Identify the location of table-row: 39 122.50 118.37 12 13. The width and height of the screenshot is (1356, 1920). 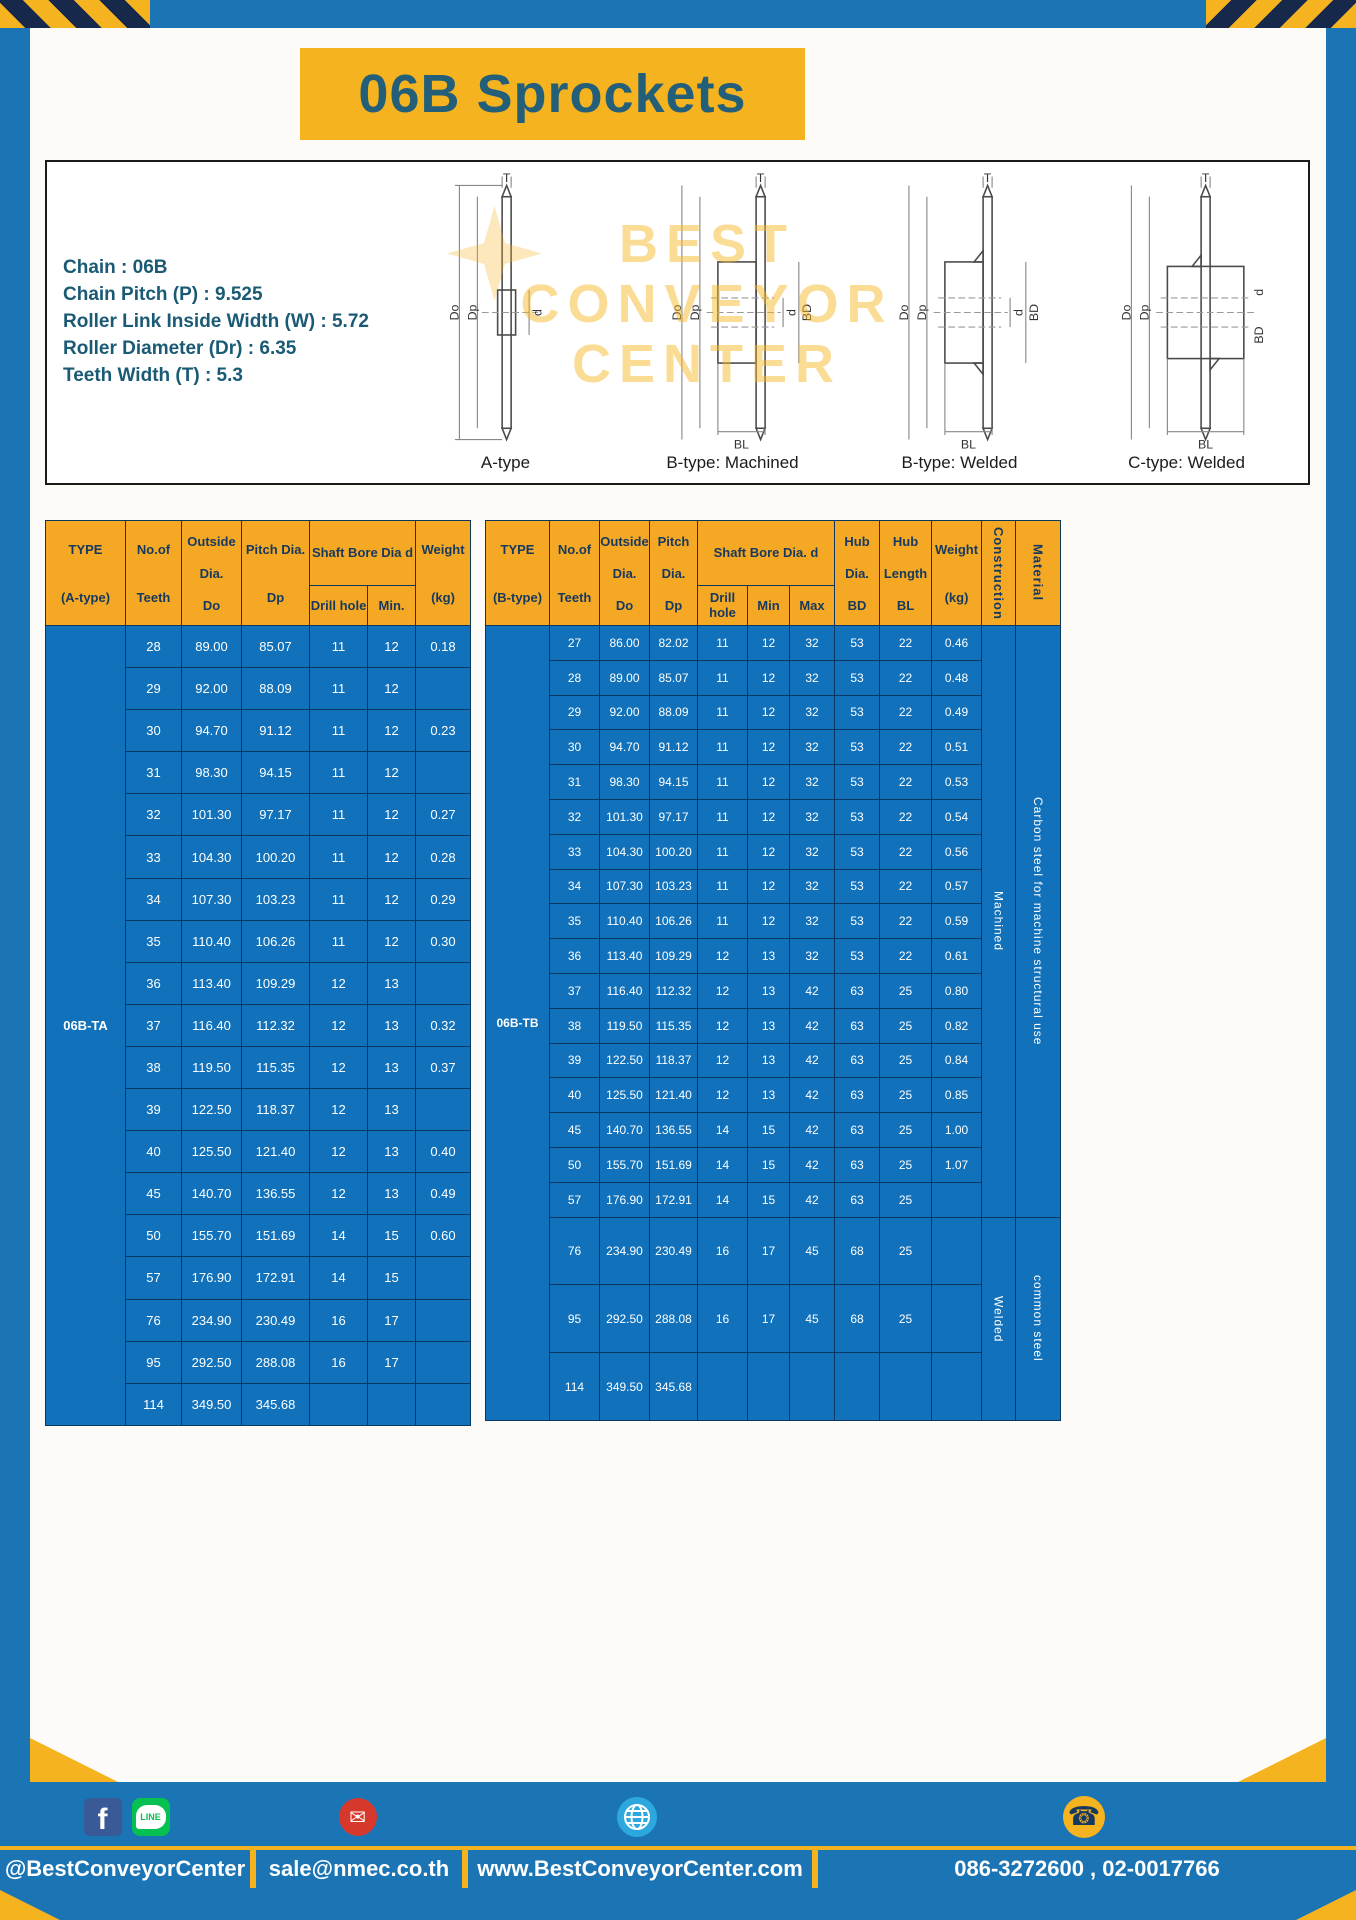
(258, 1110).